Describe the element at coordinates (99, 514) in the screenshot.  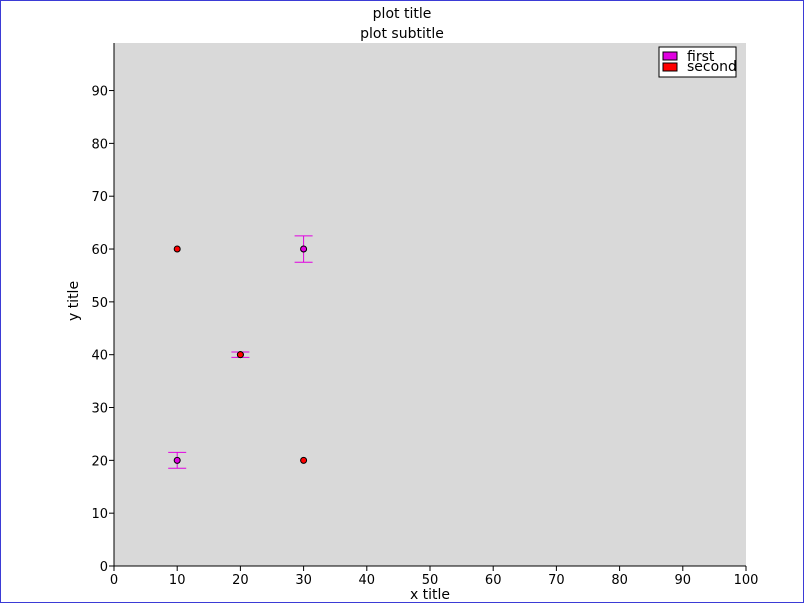
I see `y-tick-label: 10` at that location.